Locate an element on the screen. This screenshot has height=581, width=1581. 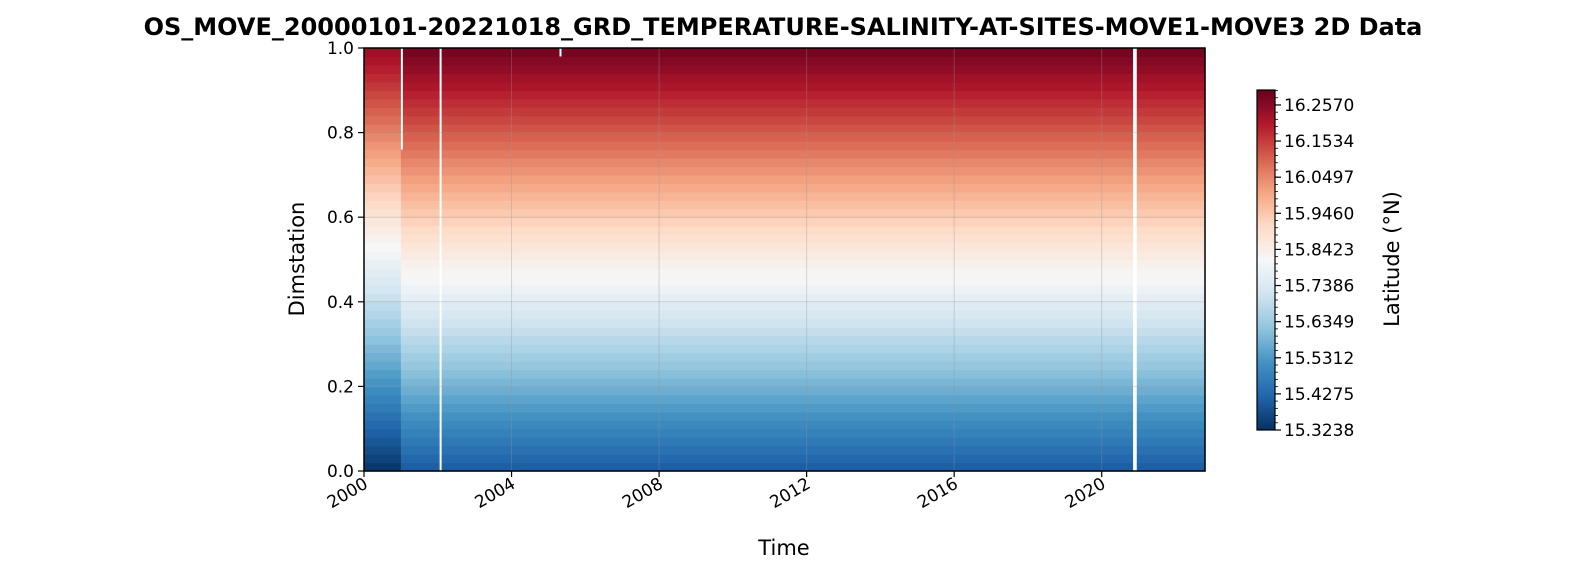
colorbar-tick-label: 16.2570 is located at coordinates (1319, 106).